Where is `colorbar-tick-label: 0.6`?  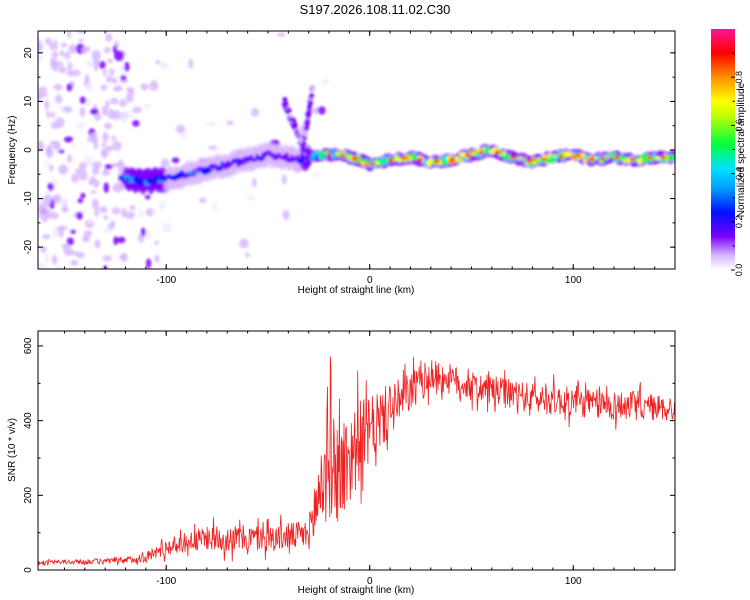 colorbar-tick-label: 0.6 is located at coordinates (739, 125).